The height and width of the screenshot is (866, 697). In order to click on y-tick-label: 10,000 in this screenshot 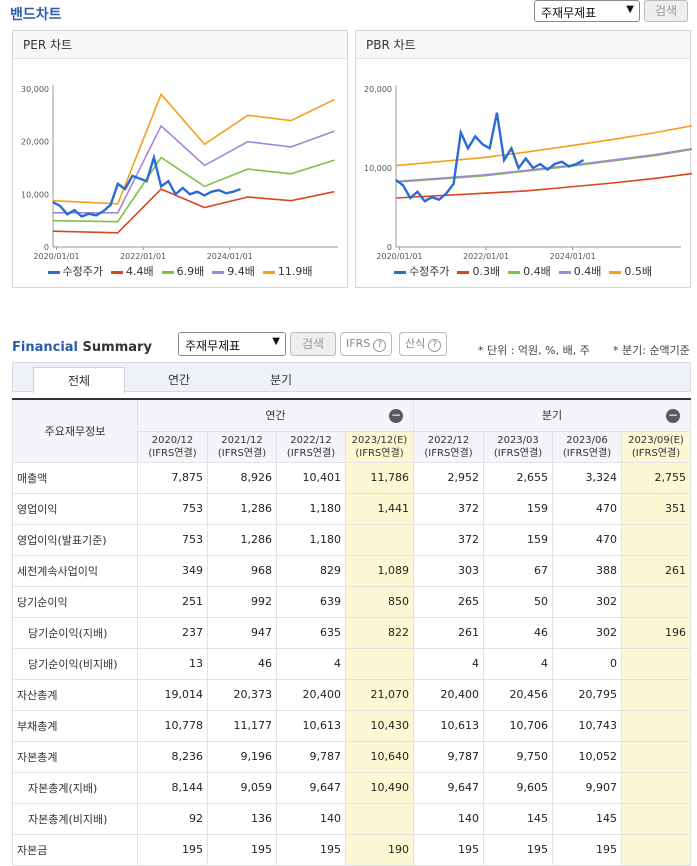, I will do `click(378, 168)`.